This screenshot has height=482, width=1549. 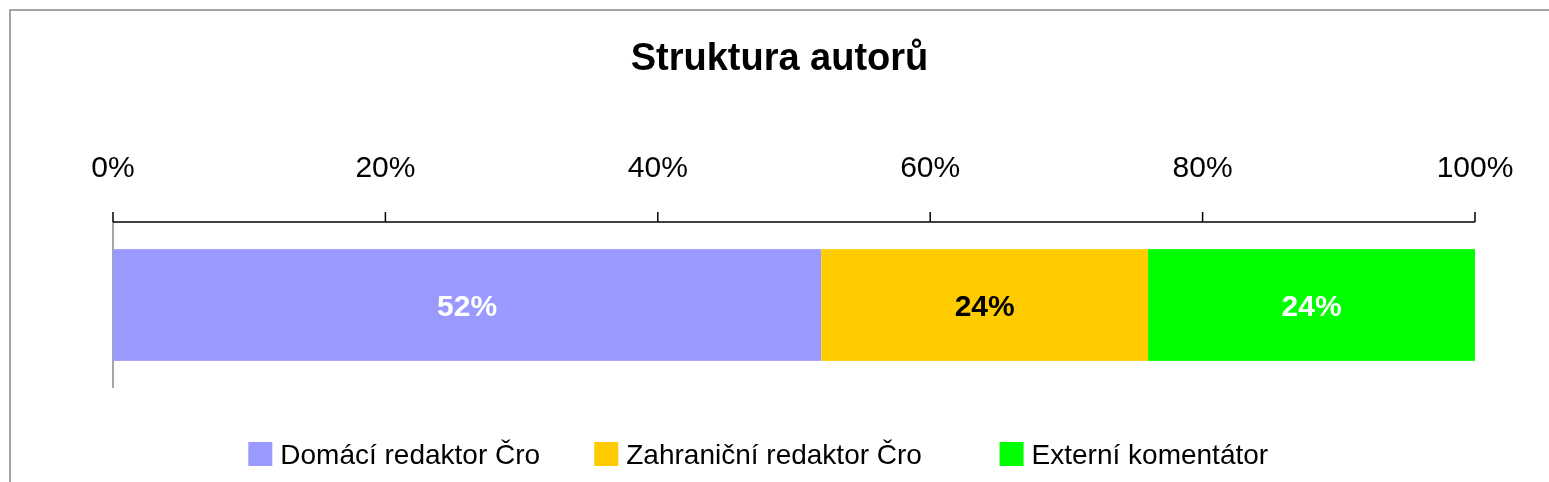 What do you see at coordinates (385, 166) in the screenshot?
I see `x-tick-label: 20%` at bounding box center [385, 166].